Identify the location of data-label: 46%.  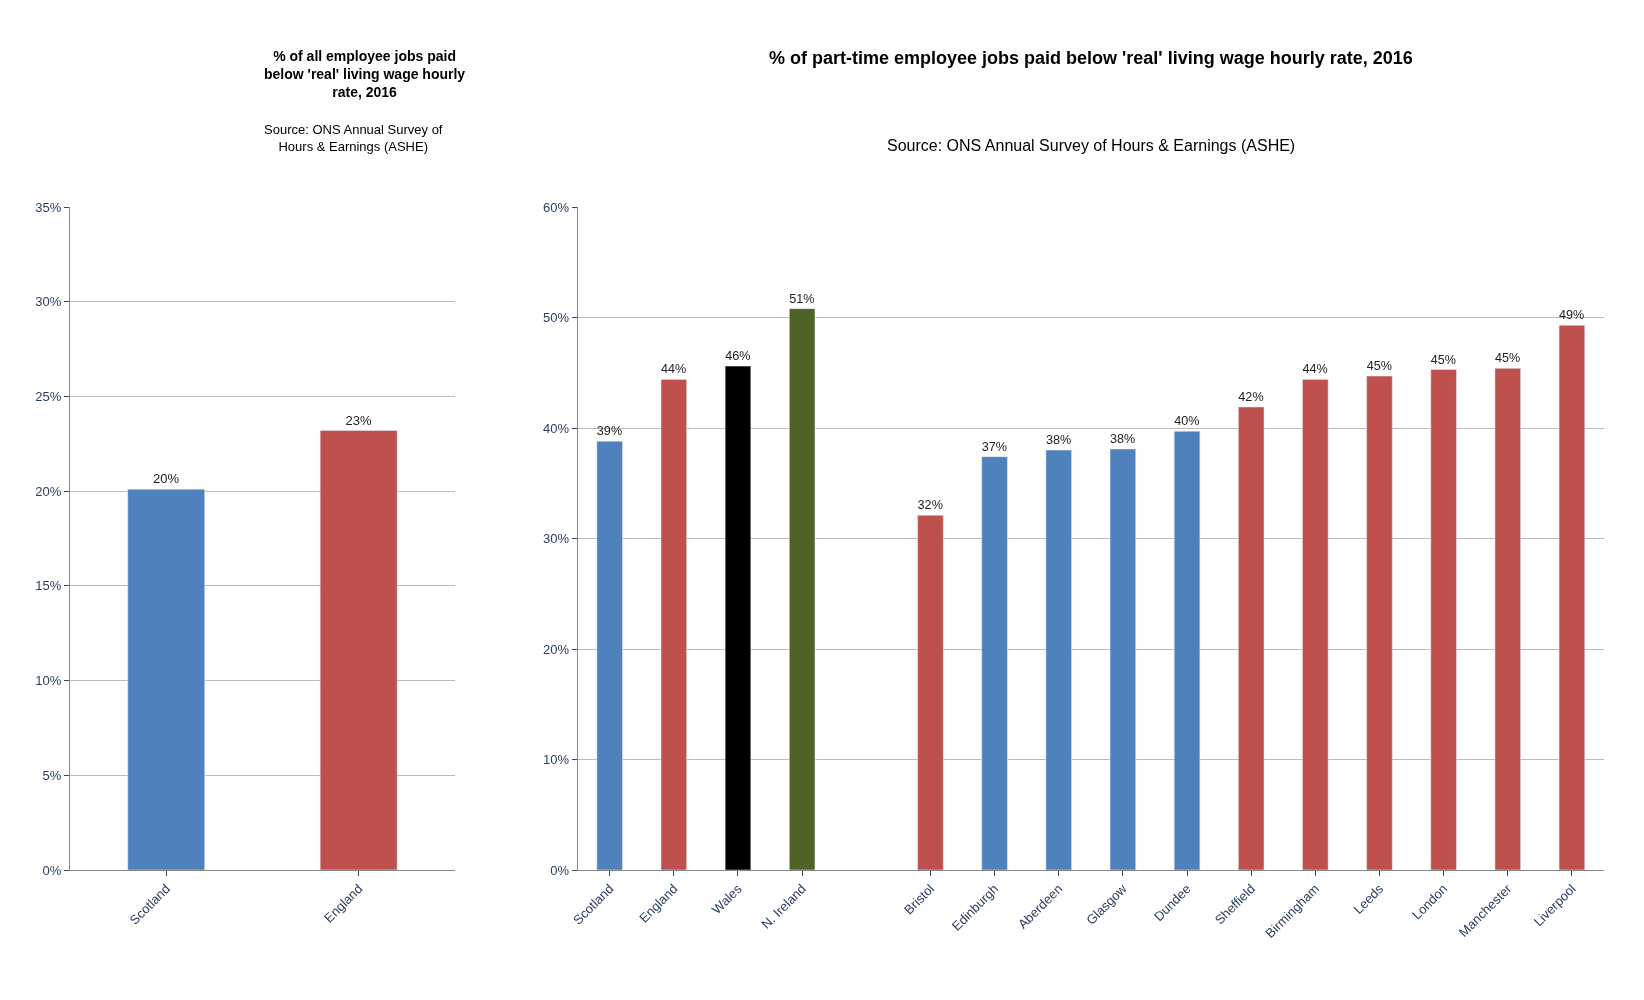
(738, 356).